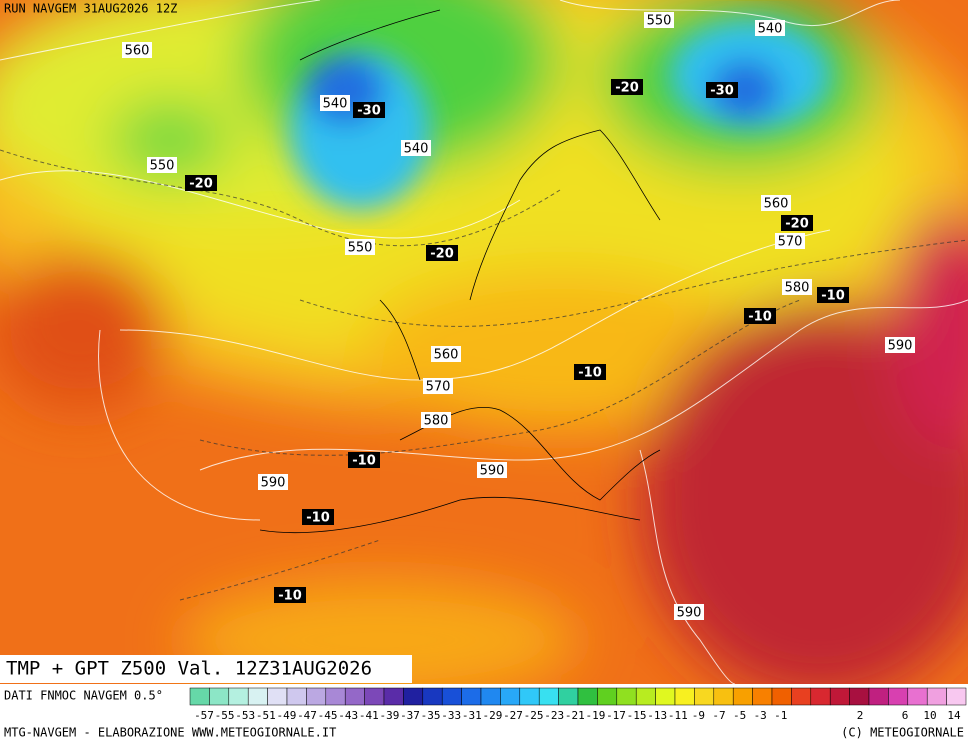 The width and height of the screenshot is (968, 745). I want to click on colorbar-label: -21, so click(575, 715).